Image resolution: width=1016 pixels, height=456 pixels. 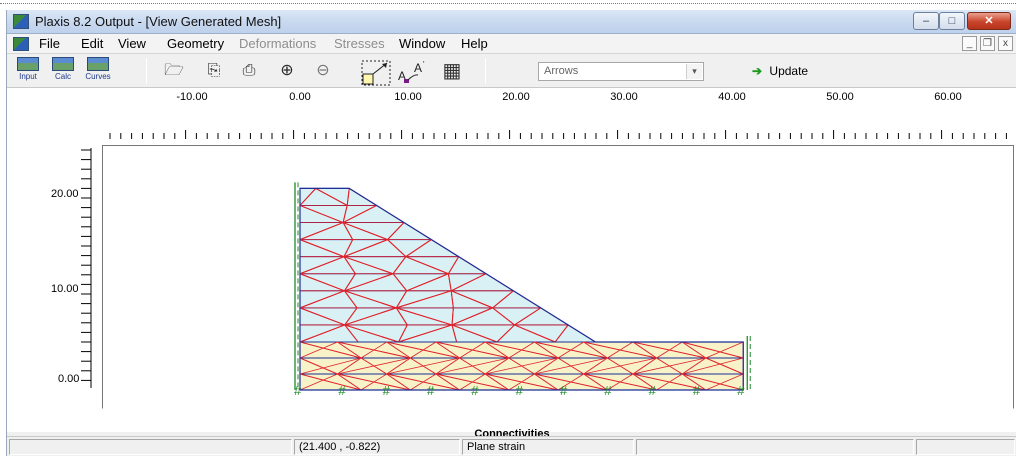 I want to click on x-tick-label: -10.00, so click(x=192, y=97).